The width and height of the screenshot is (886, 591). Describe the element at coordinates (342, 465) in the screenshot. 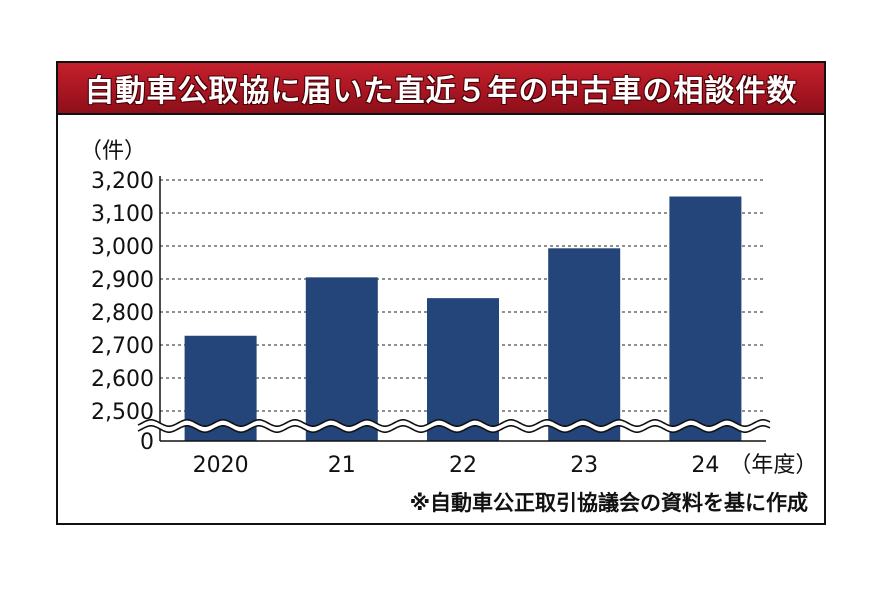

I see `x-category-label: 21` at that location.